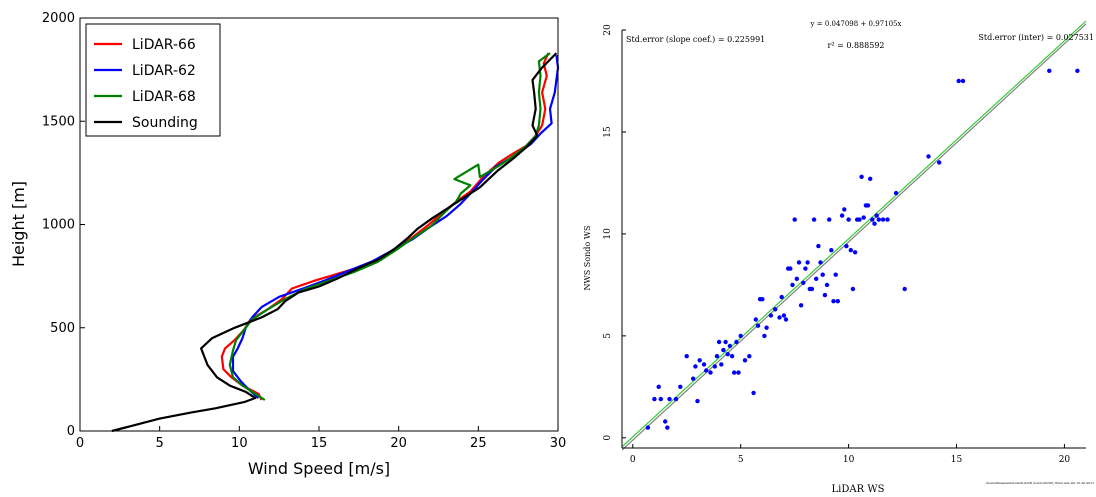 The image size is (1096, 497). What do you see at coordinates (71, 431) in the screenshot?
I see `y-tick-label: 0` at bounding box center [71, 431].